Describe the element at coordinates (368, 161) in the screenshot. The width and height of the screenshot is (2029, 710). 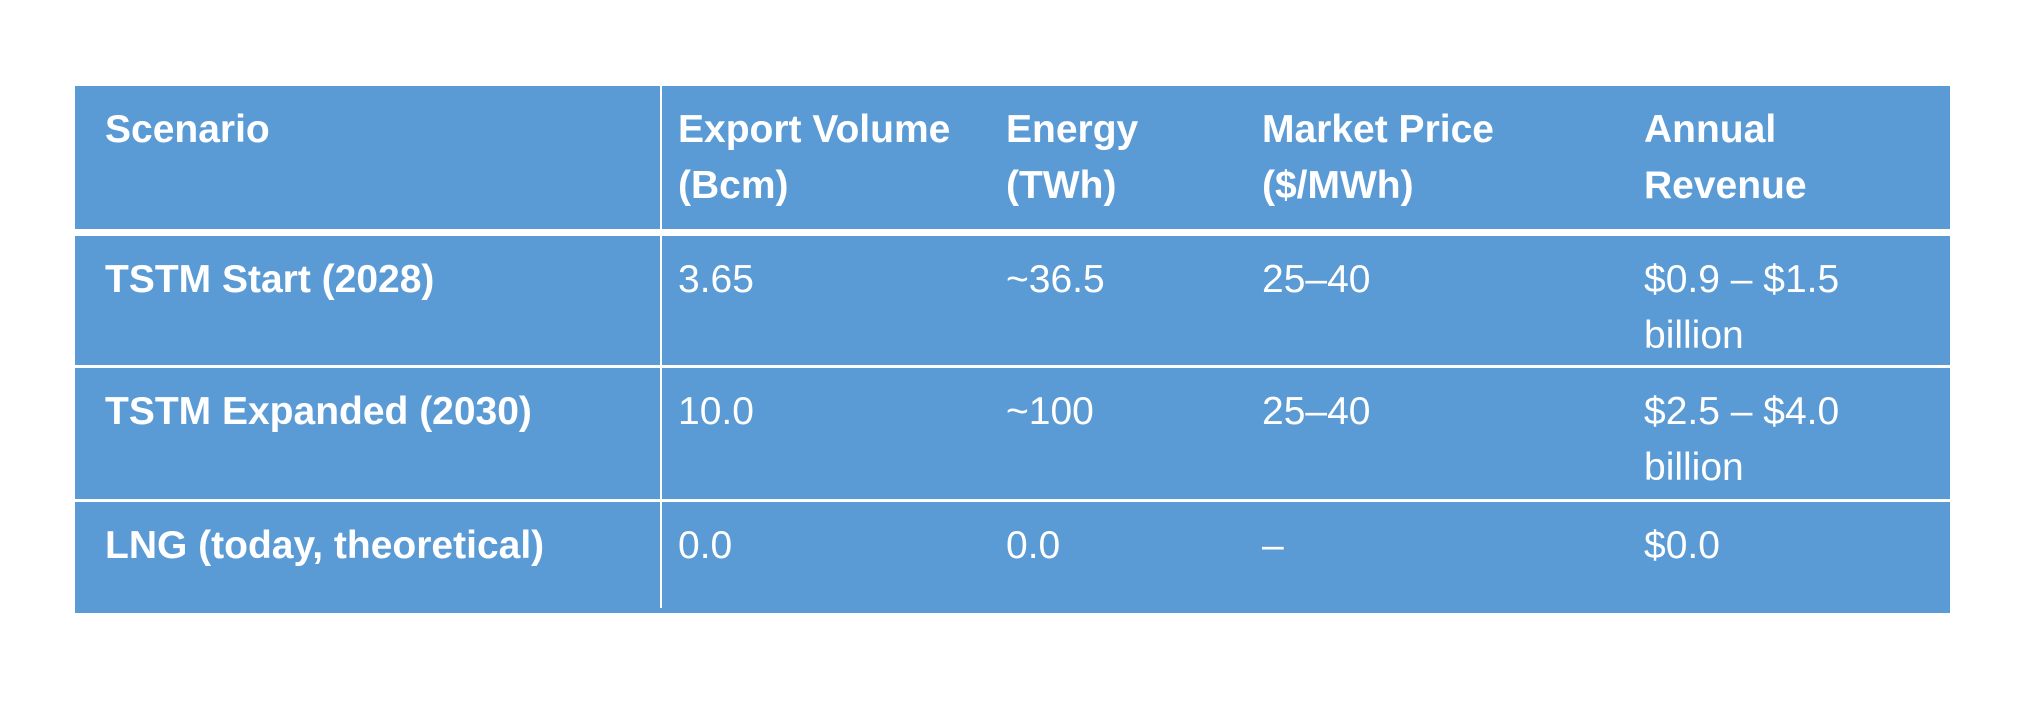
I see `header-scenario: Scenario` at that location.